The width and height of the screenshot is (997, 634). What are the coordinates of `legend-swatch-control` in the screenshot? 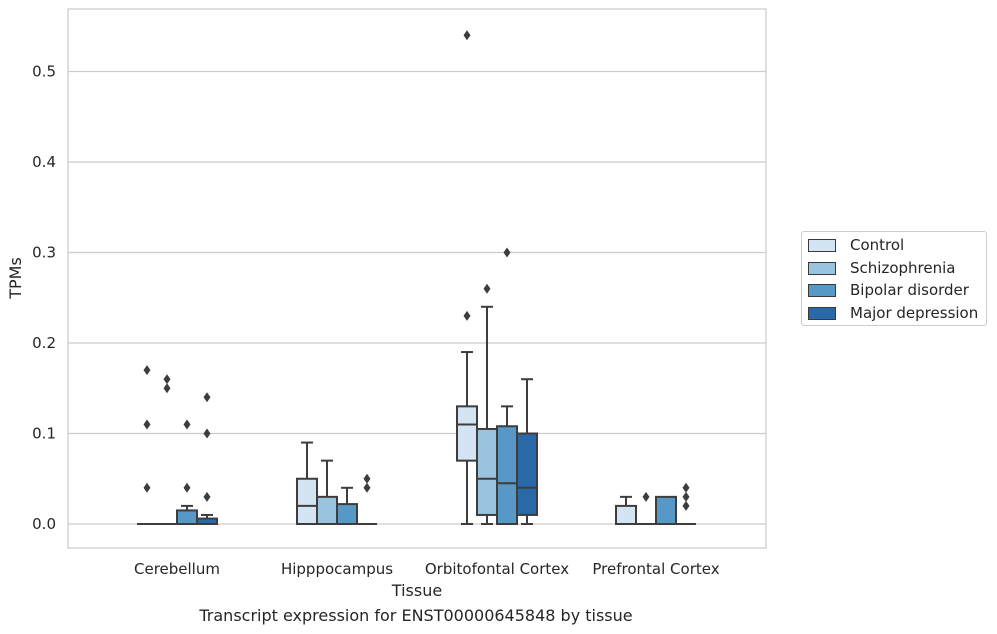 It's located at (822, 245).